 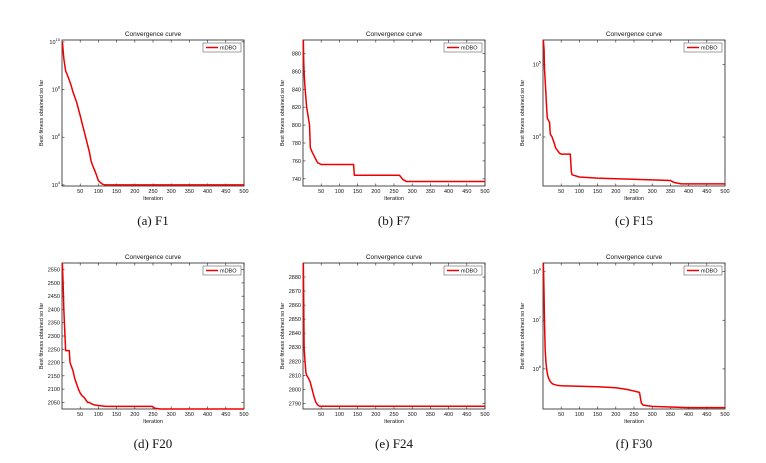 I want to click on subfigure-caption: (d) F20, so click(x=153, y=443).